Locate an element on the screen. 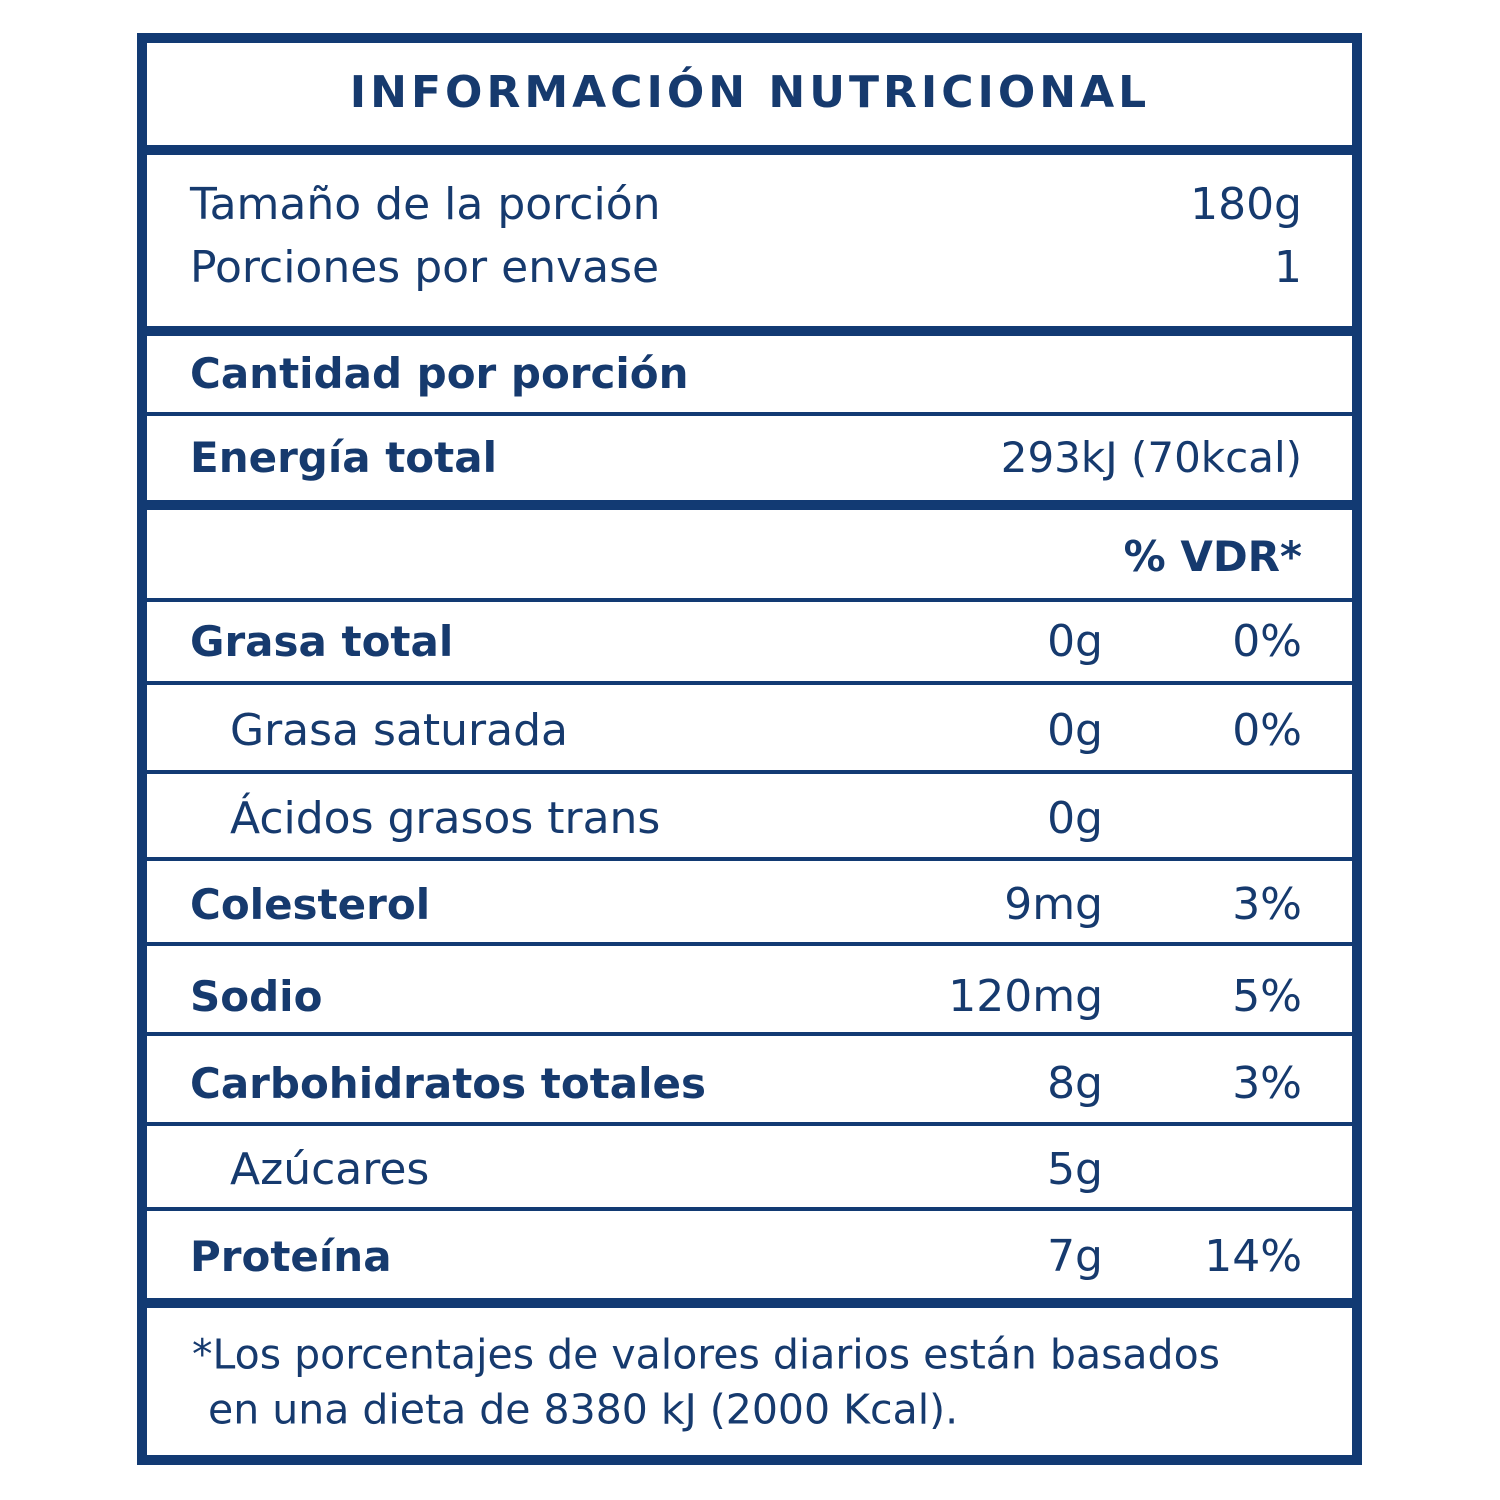 The height and width of the screenshot is (1500, 1500). nutrient-dv: 5% is located at coordinates (1267, 996).